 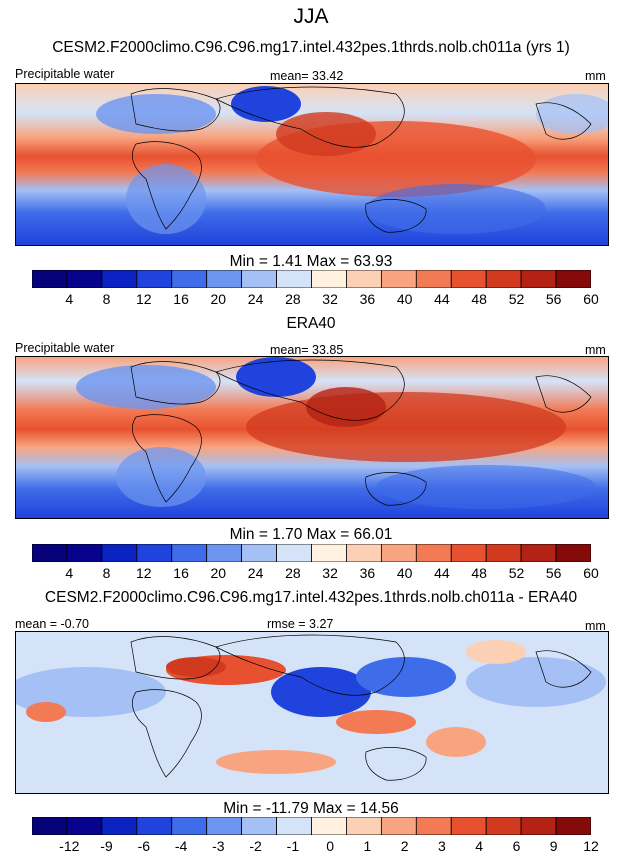 I want to click on panel-1-colorbar, so click(x=311, y=279).